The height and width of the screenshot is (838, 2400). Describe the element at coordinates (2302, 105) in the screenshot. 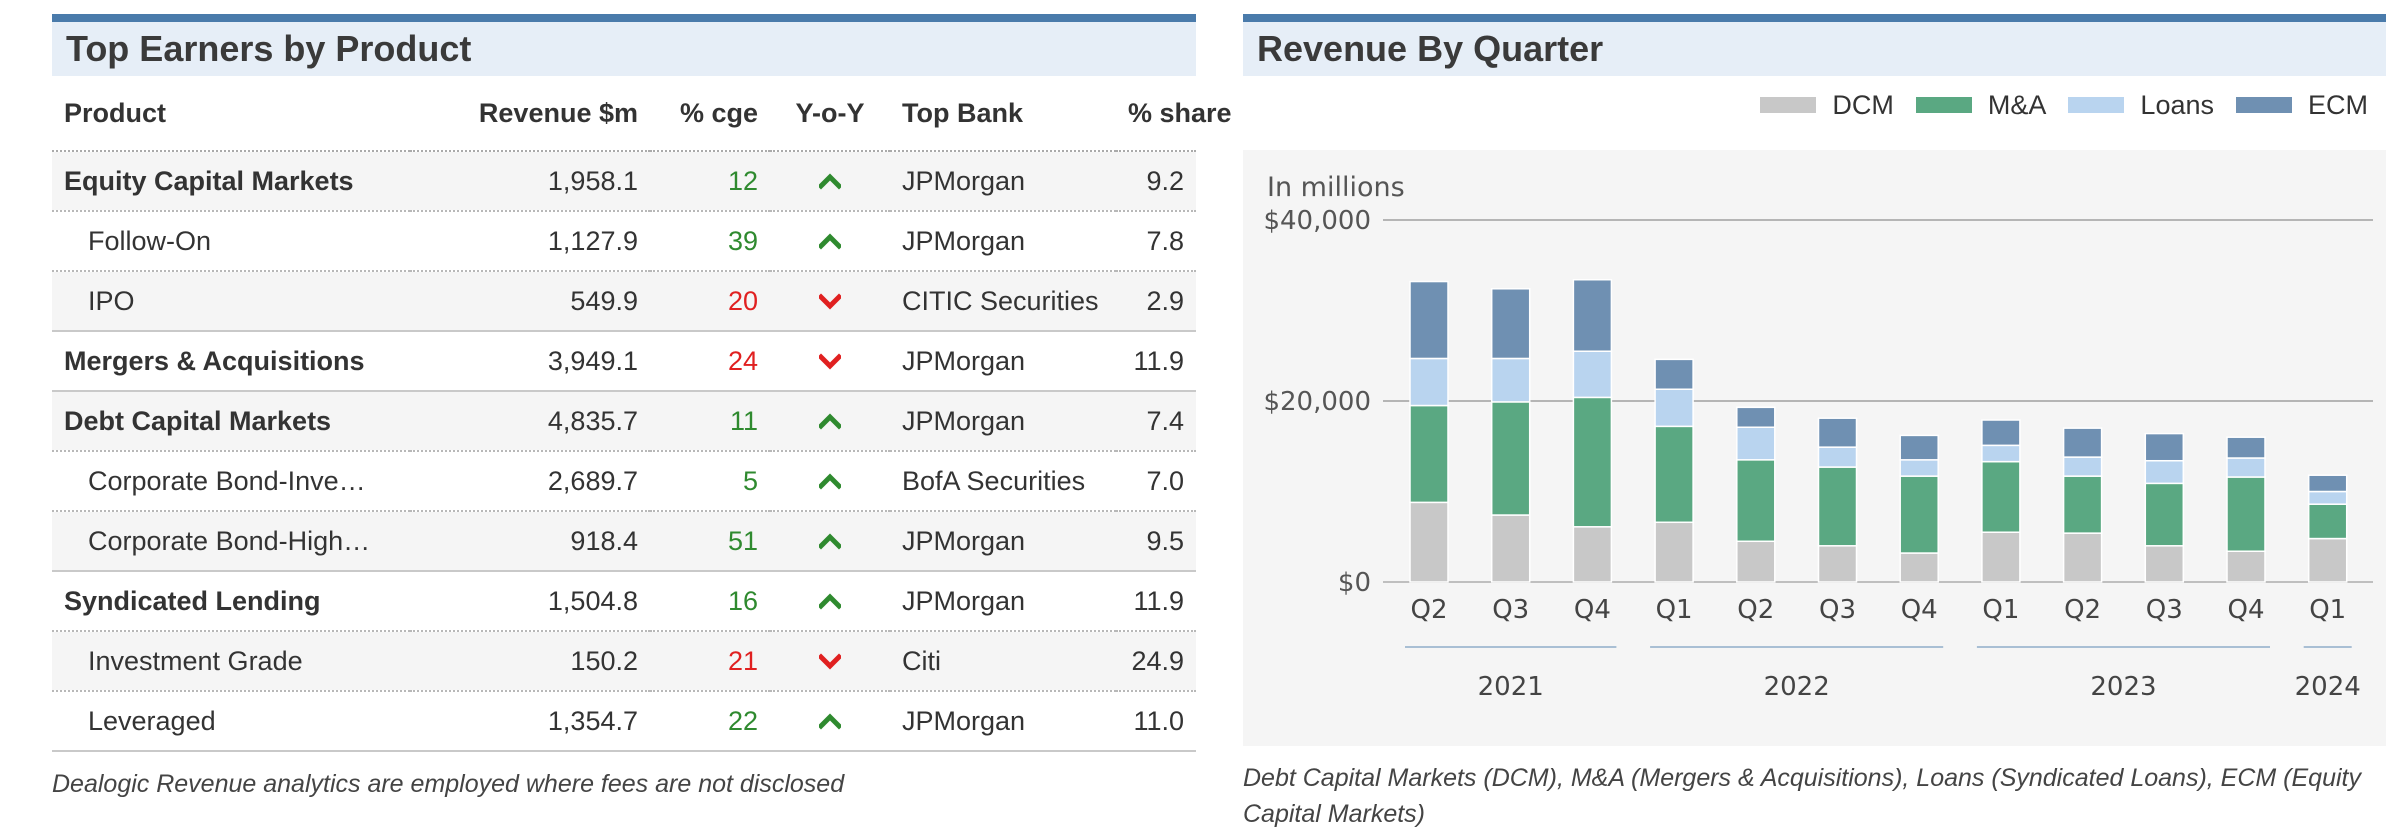

I see `legend-item: ECM` at that location.